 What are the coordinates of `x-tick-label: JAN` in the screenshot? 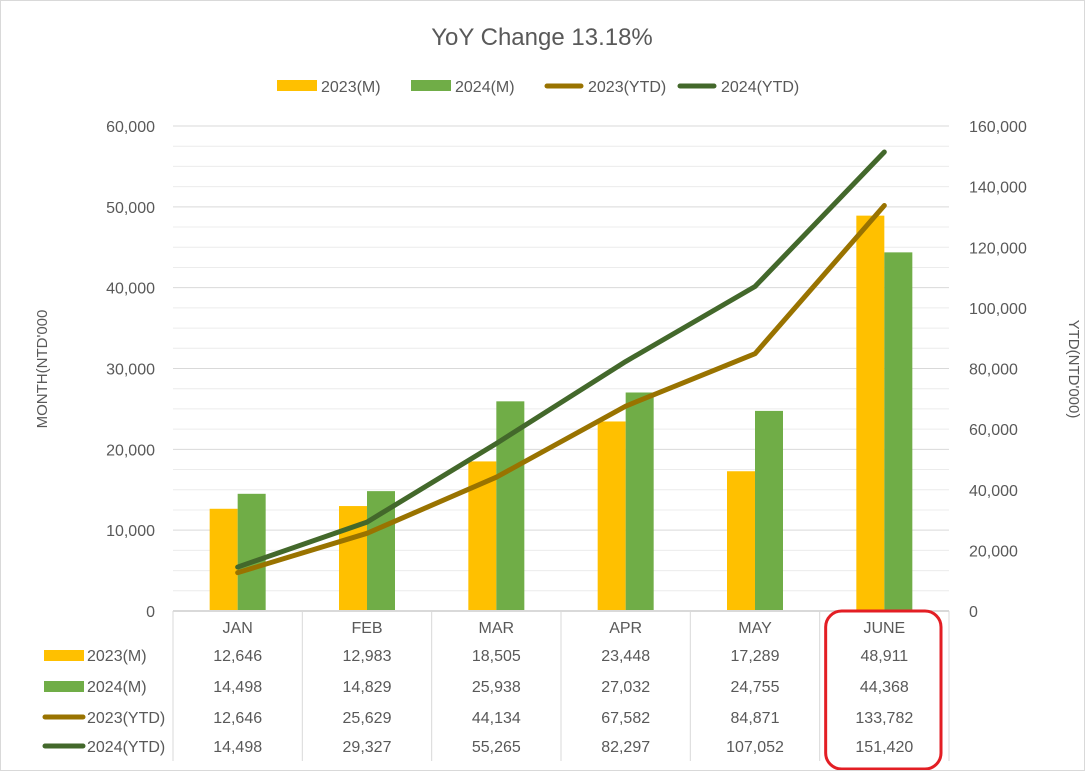 It's located at (238, 628).